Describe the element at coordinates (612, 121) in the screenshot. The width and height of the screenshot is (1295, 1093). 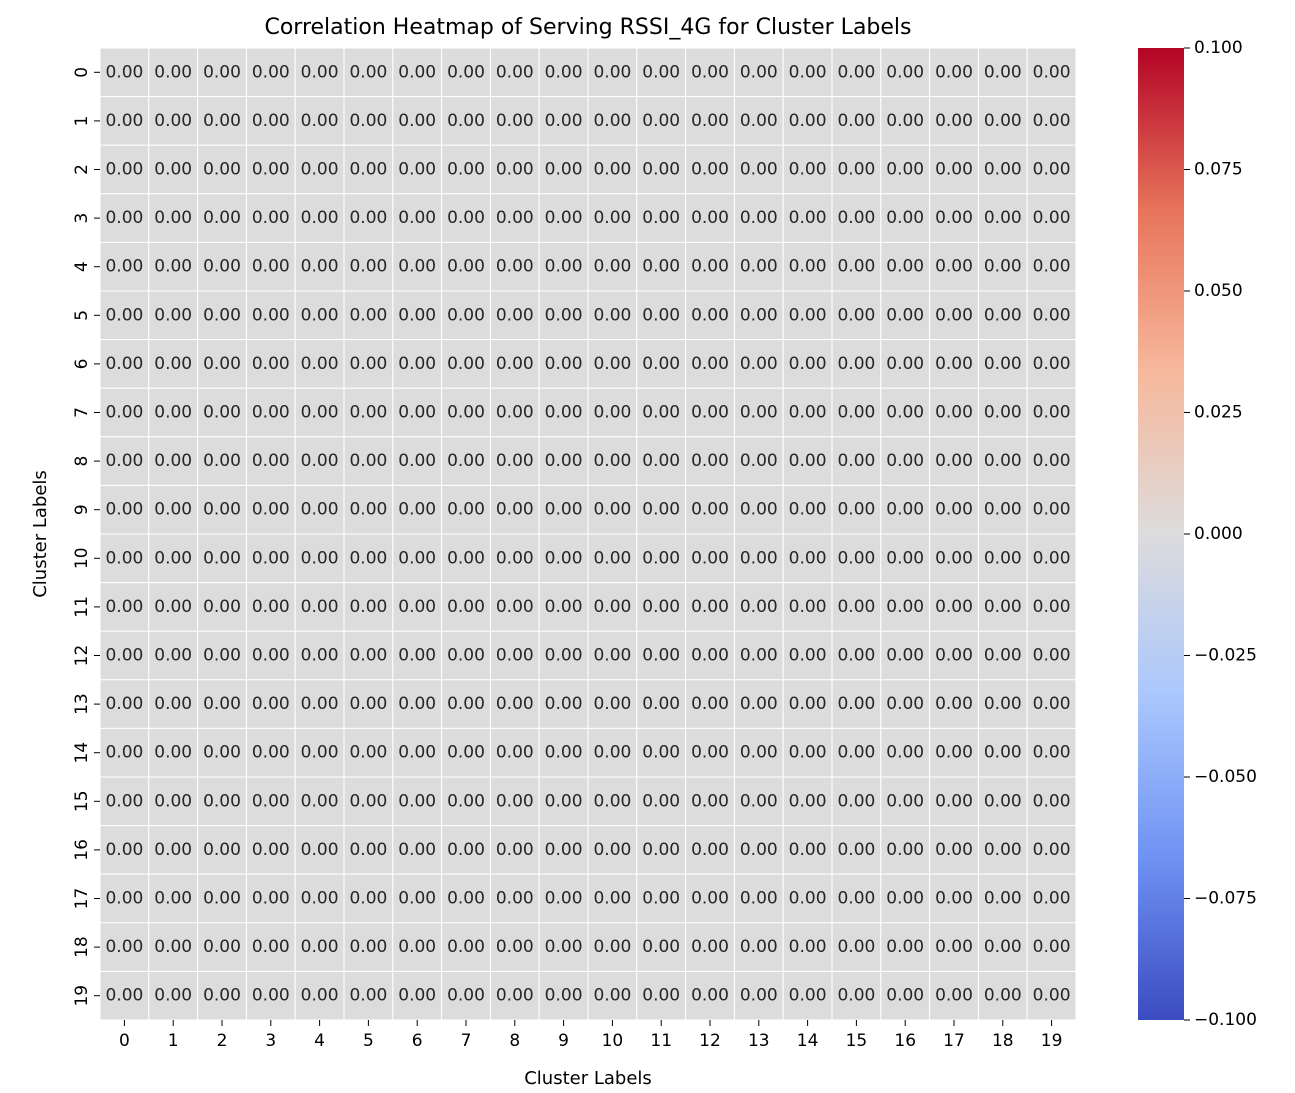
I see `cell-label-1-10: 0.00` at that location.